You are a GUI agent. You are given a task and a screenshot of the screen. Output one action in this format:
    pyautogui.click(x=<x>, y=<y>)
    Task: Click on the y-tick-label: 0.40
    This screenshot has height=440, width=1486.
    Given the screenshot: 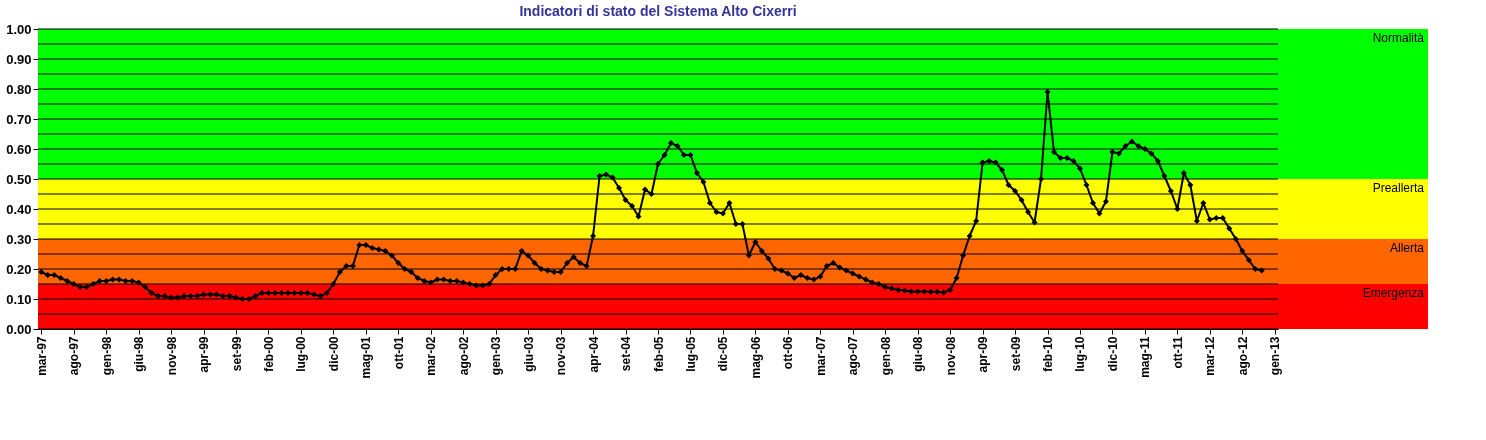 What is the action you would take?
    pyautogui.click(x=19, y=209)
    